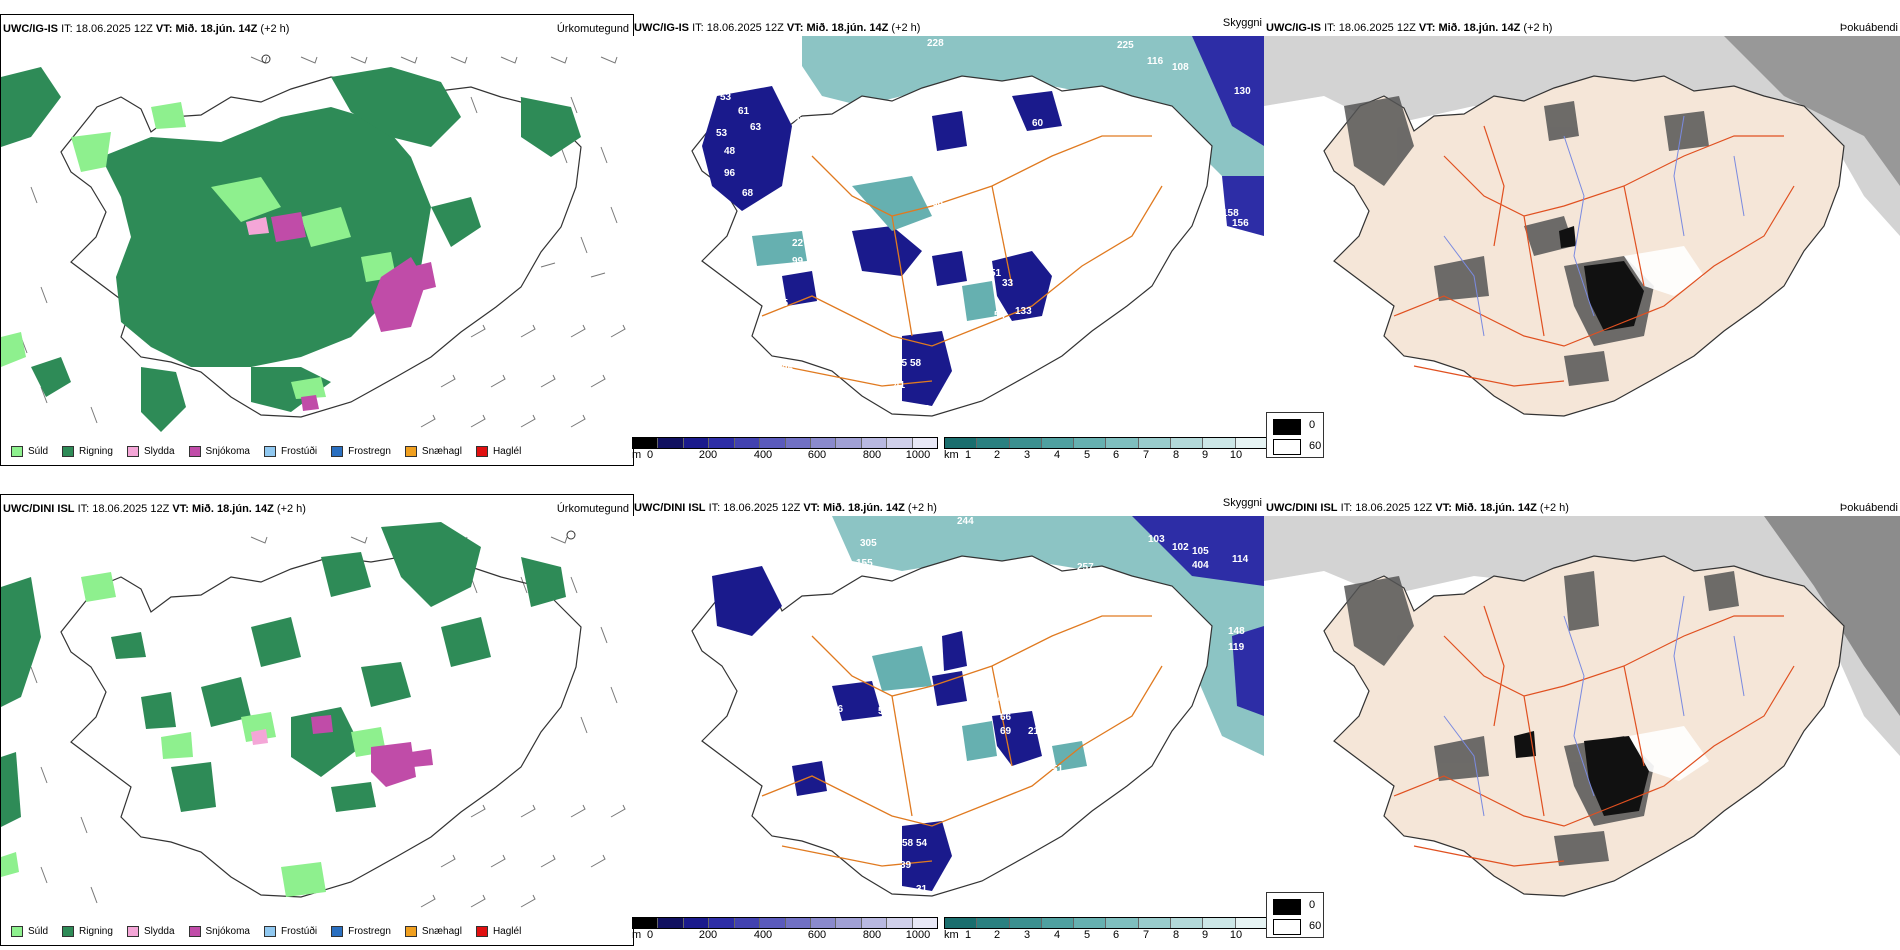 This screenshot has height=950, width=1900. What do you see at coordinates (906, 865) in the screenshot?
I see `svg-text: 39` at bounding box center [906, 865].